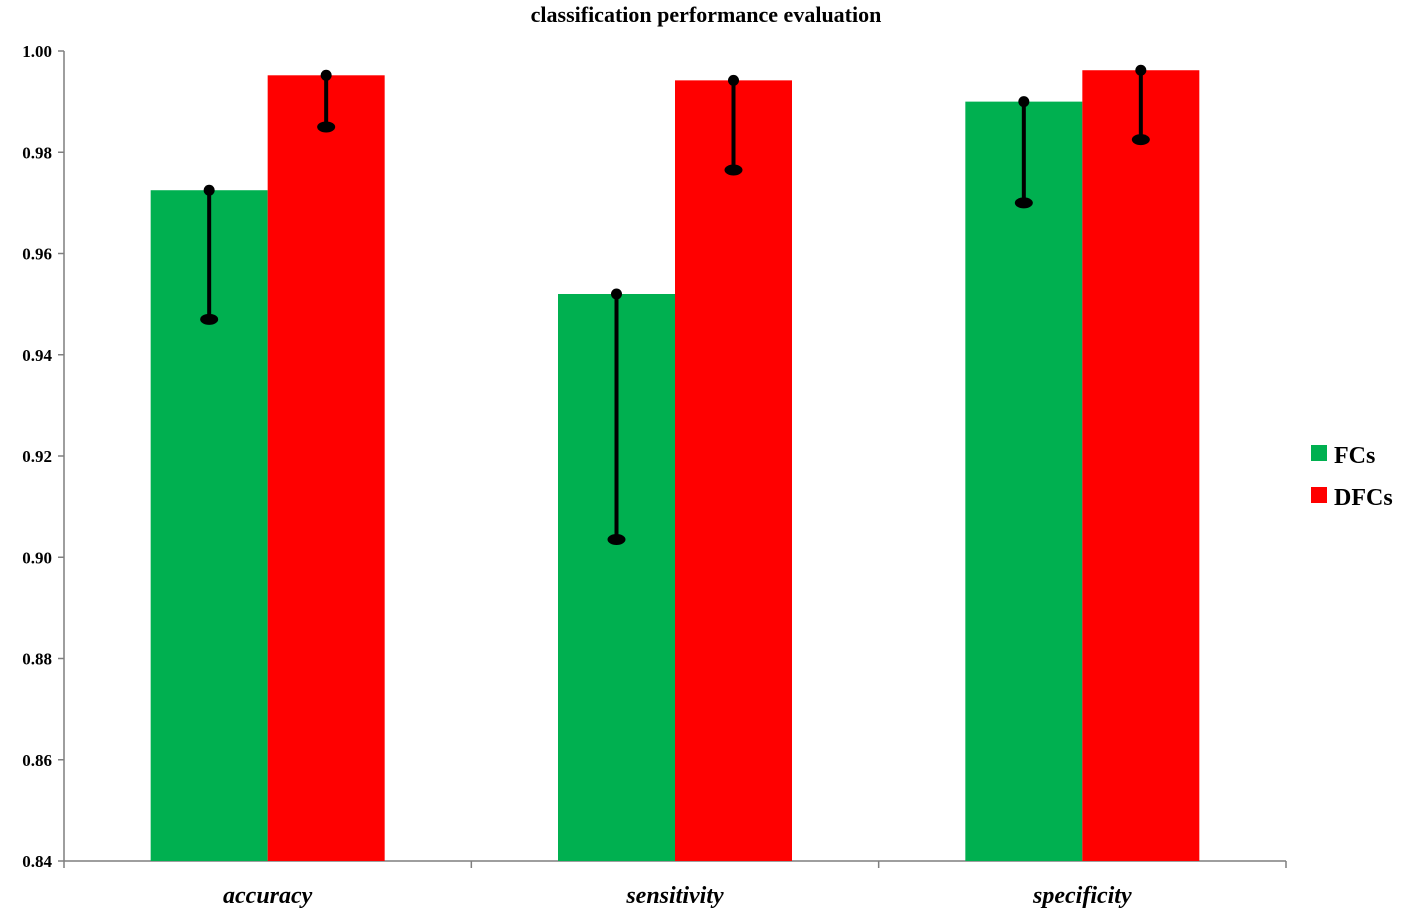 This screenshot has width=1409, height=915. Describe the element at coordinates (37, 355) in the screenshot. I see `y-tick-label: 0.94` at that location.